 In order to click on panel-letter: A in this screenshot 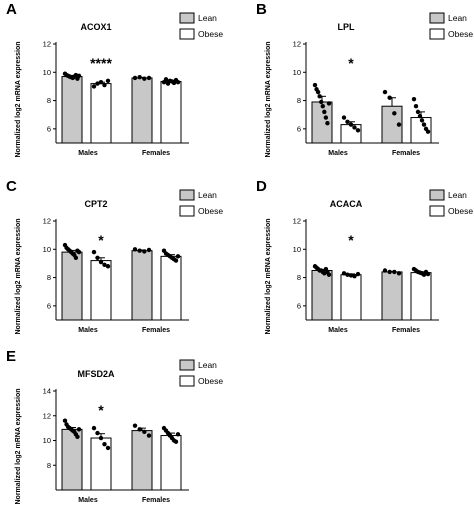, I will do `click(11, 9)`.